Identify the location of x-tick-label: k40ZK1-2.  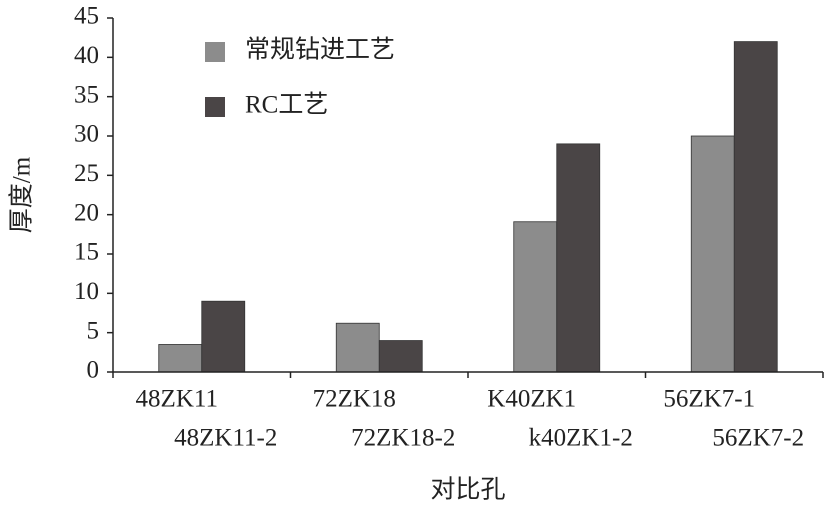
(581, 438).